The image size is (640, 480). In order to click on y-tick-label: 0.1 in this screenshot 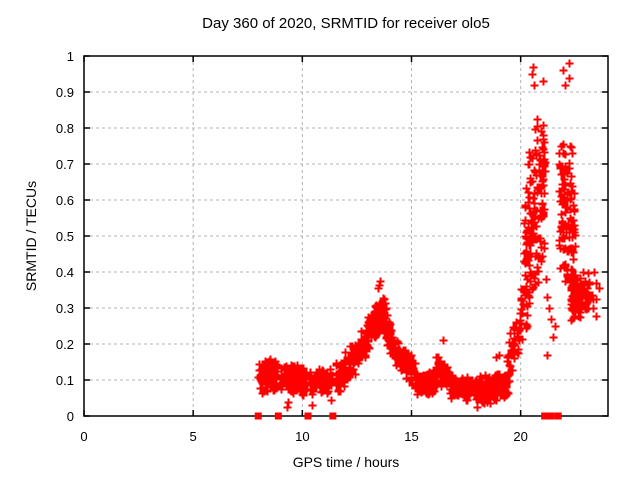, I will do `click(65, 380)`.